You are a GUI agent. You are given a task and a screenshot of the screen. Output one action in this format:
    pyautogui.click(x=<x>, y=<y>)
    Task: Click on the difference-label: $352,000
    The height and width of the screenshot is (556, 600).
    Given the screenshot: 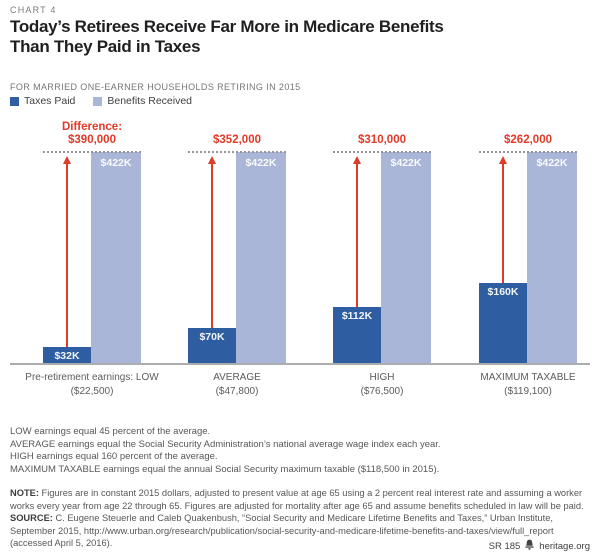 What is the action you would take?
    pyautogui.click(x=237, y=140)
    